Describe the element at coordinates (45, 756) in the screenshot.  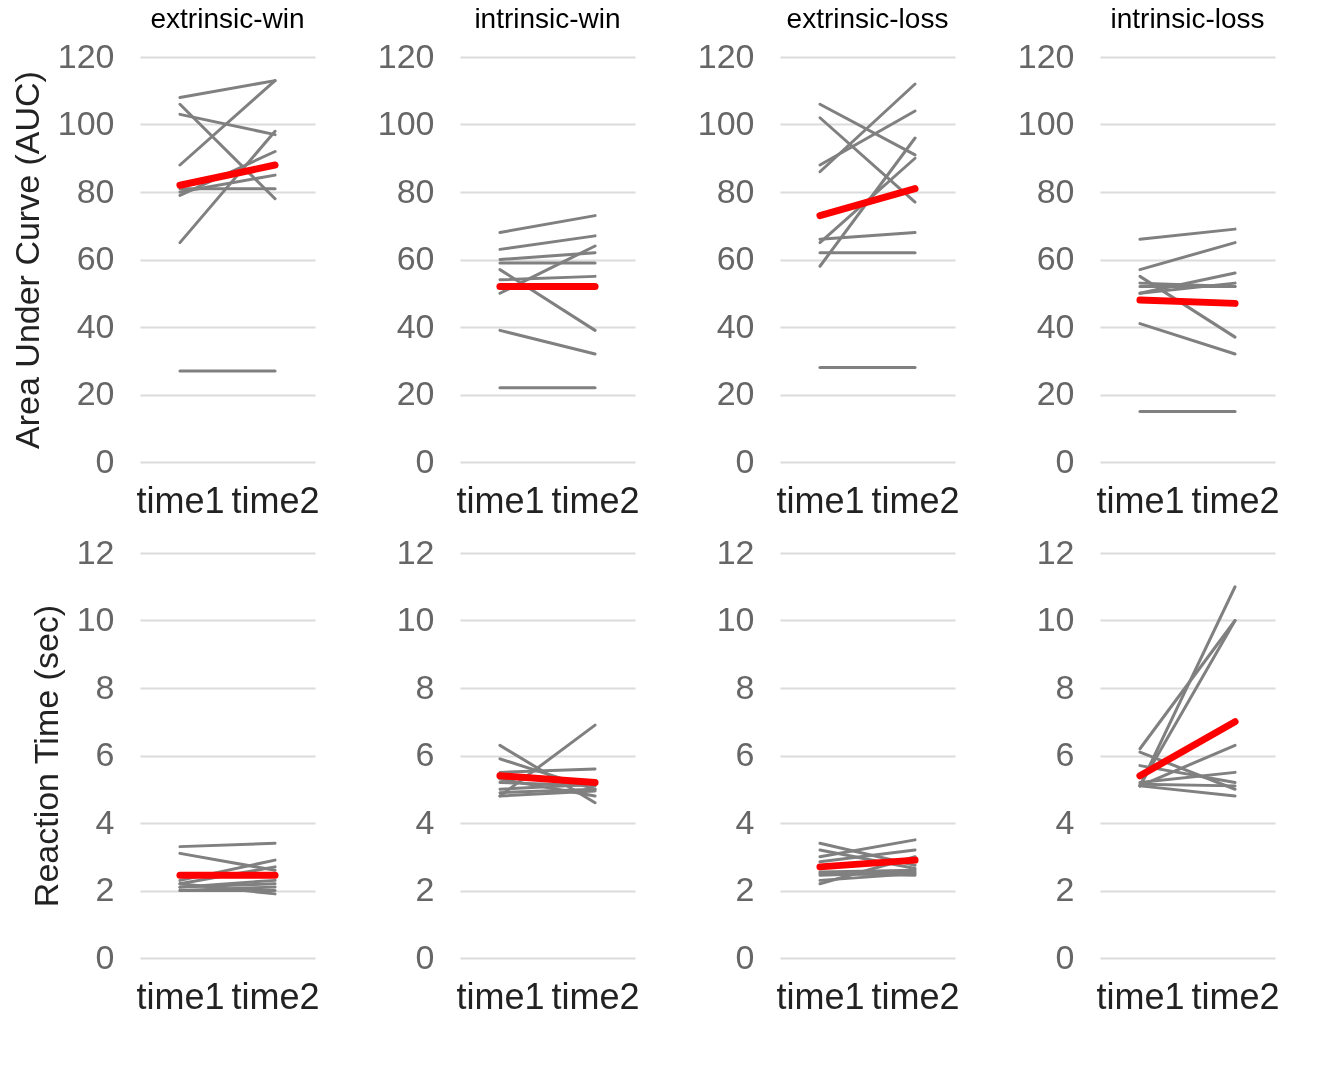
I see `y-axis-title: Reaction Time (sec)` at that location.